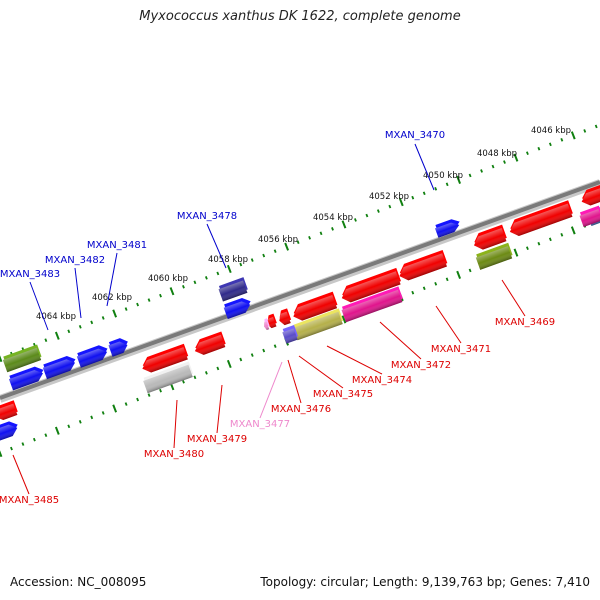 The image size is (600, 600). Describe the element at coordinates (168, 279) in the screenshot. I see `kbp-tick-label: 4060 kbp` at that location.